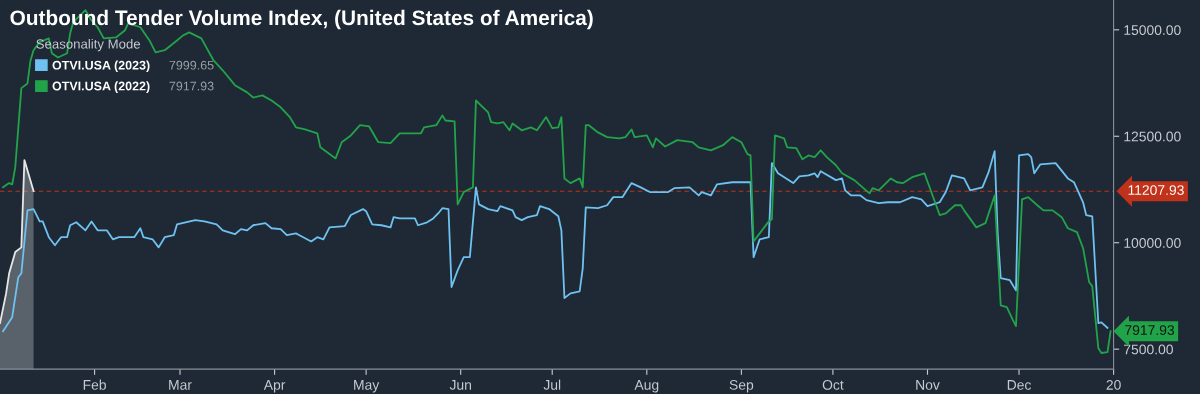 Image resolution: width=1200 pixels, height=394 pixels. I want to click on ref-line-label: 11207.93, so click(1156, 190).